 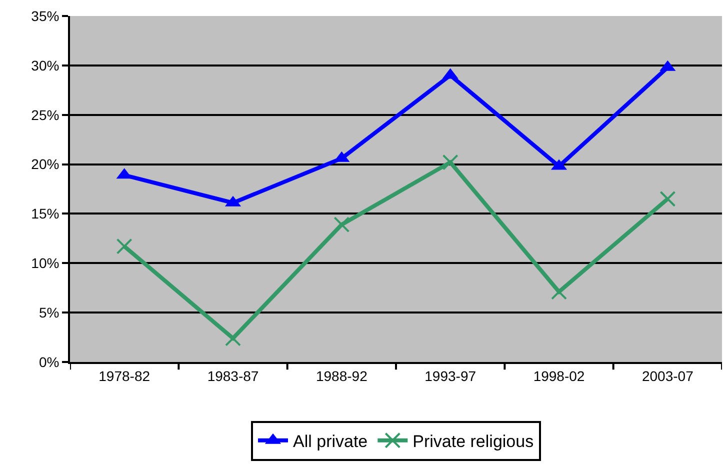 What do you see at coordinates (45, 214) in the screenshot?
I see `y-tick-label: 15%` at bounding box center [45, 214].